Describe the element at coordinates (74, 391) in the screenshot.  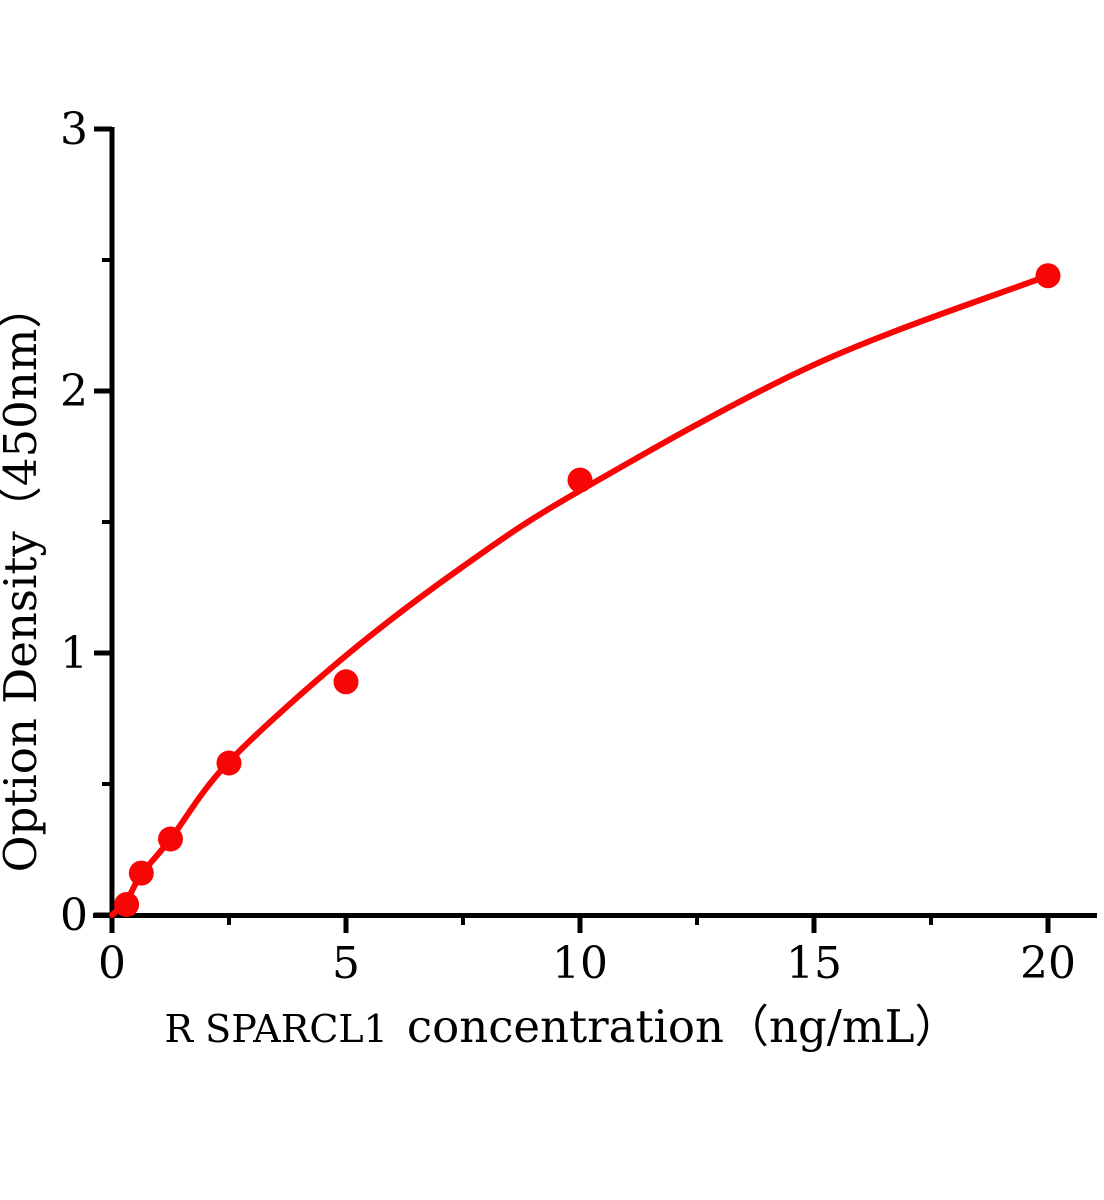
I see `y-tick-label: 2` at that location.